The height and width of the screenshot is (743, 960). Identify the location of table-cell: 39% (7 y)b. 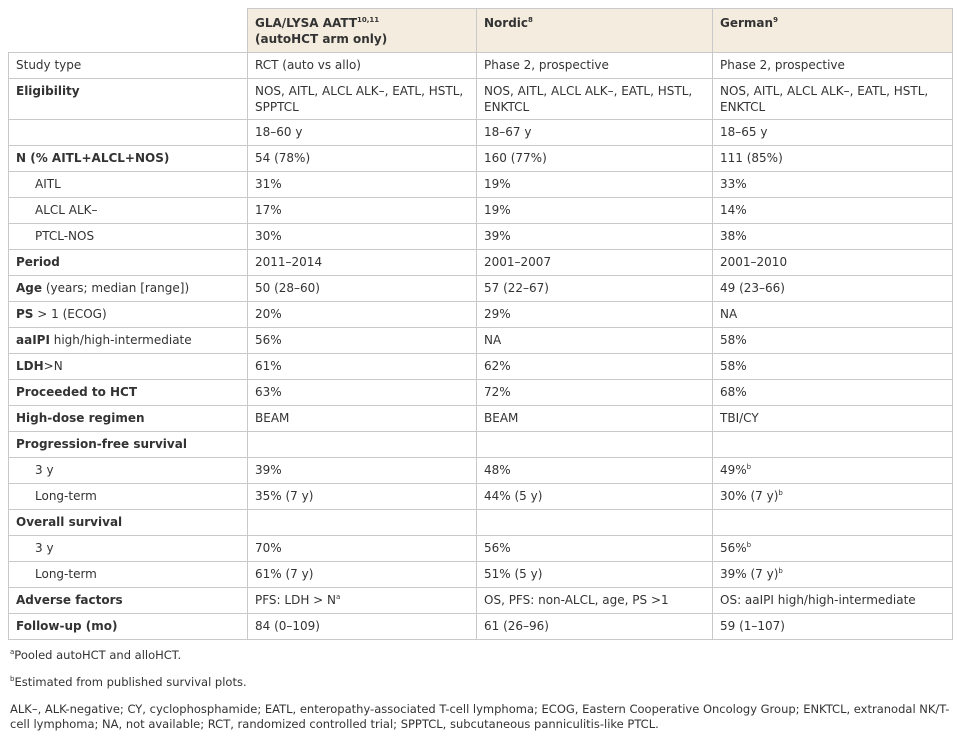
(832, 574).